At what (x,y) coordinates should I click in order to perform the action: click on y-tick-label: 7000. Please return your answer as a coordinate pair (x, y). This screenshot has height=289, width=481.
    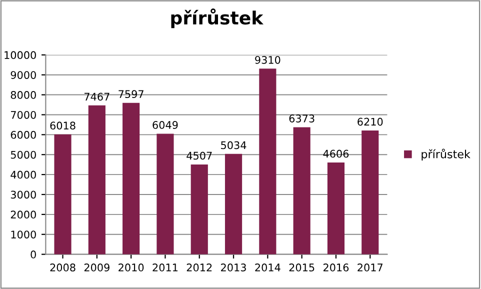
    Looking at the image, I should click on (23, 114).